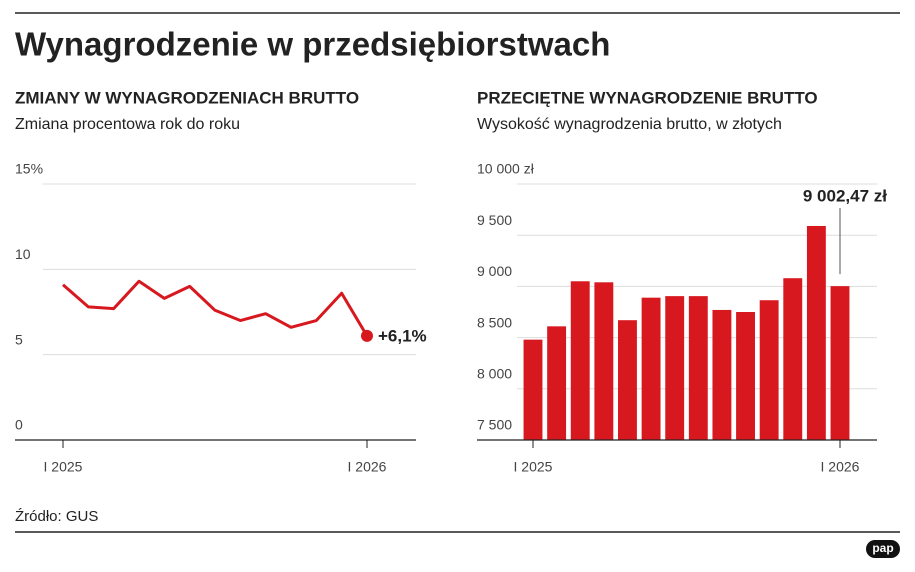 The image size is (915, 572). I want to click on logo: pap, so click(882, 548).